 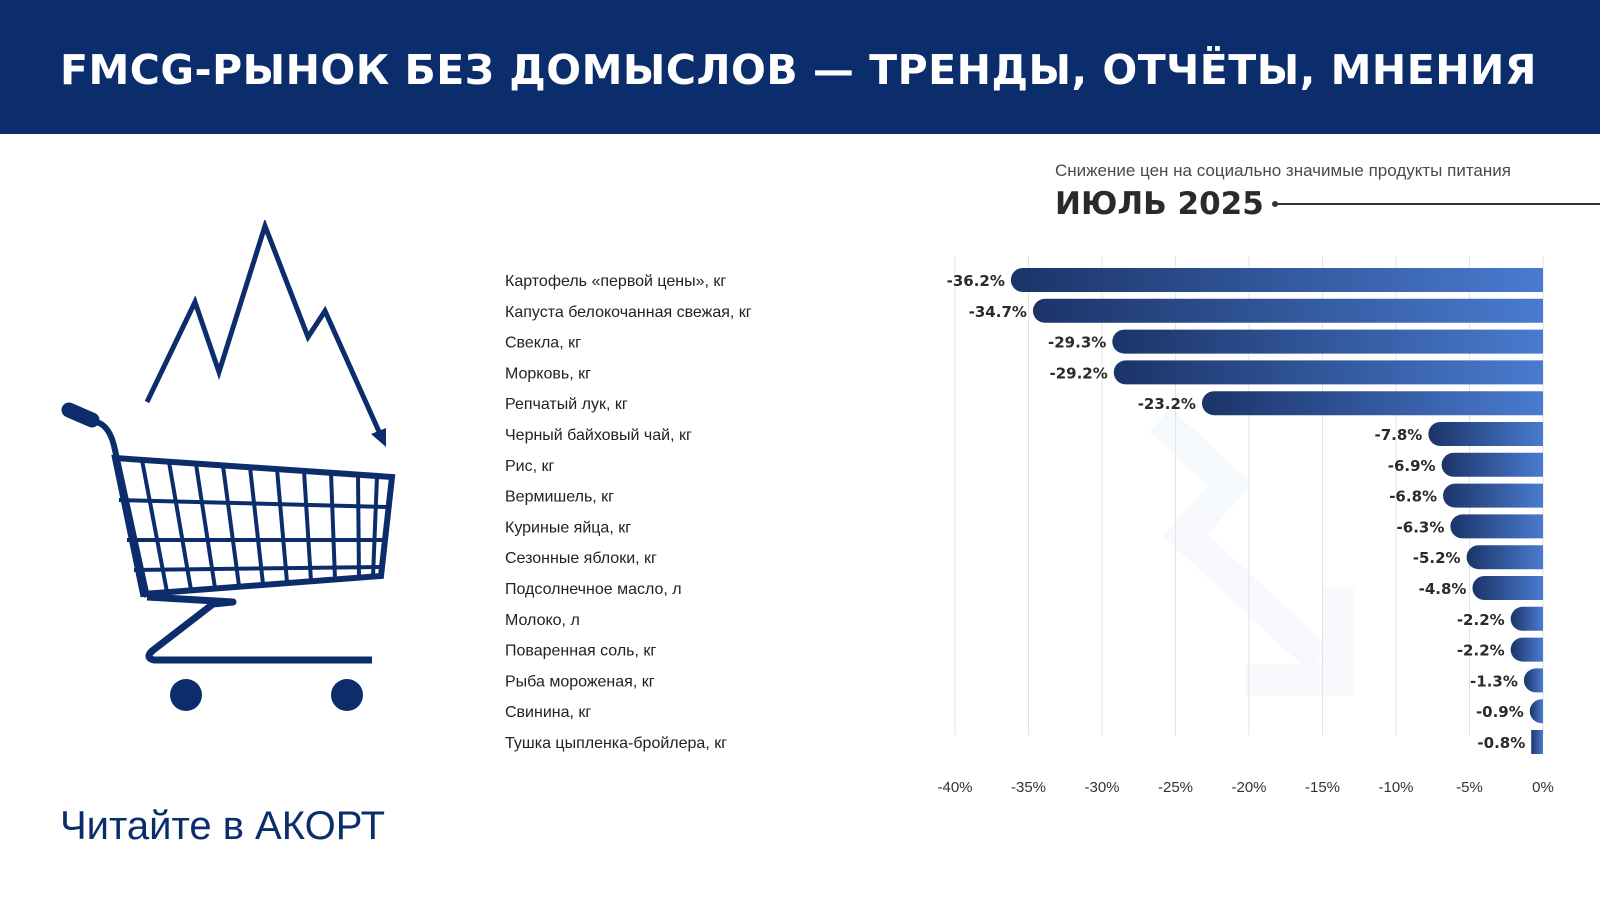 I want to click on x-tick-label: -35%, so click(x=1028, y=787).